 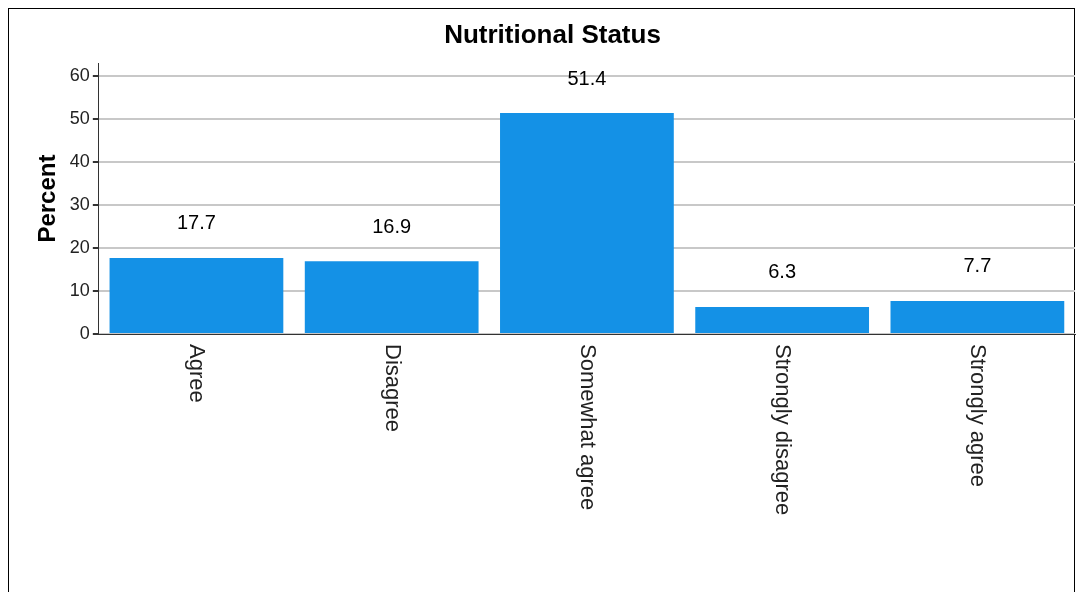 What do you see at coordinates (196, 222) in the screenshot?
I see `data-label: 17.7` at bounding box center [196, 222].